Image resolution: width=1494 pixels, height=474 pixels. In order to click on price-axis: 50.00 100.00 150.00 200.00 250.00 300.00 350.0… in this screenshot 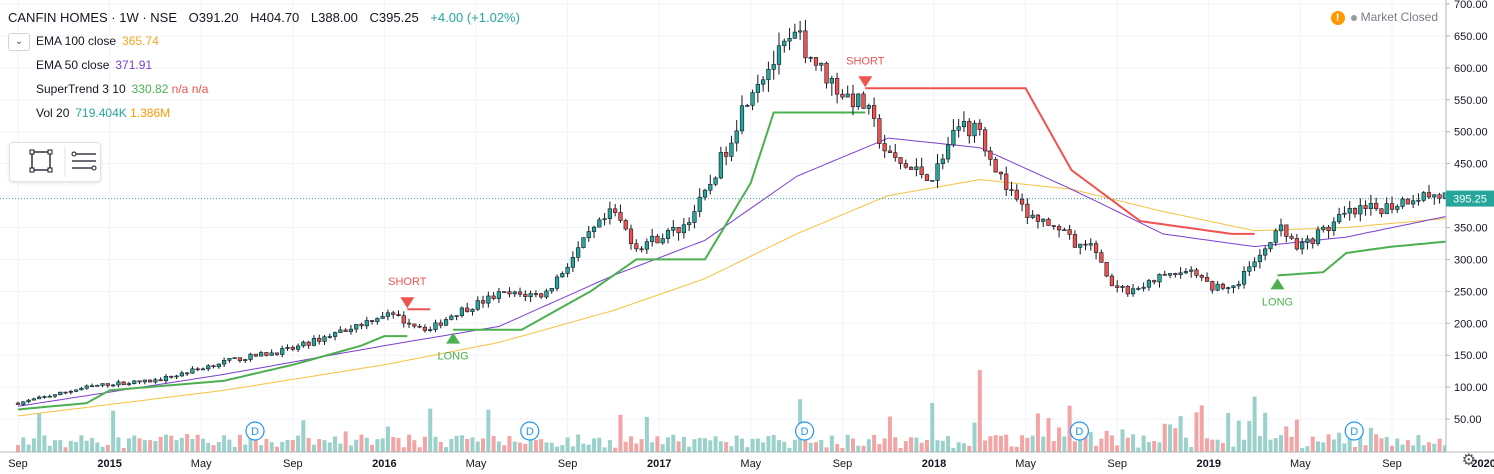, I will do `click(1469, 237)`.